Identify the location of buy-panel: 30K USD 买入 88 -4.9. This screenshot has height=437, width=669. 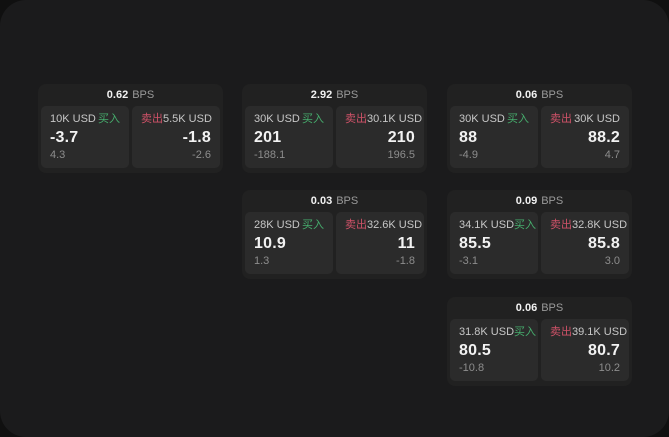
(494, 137).